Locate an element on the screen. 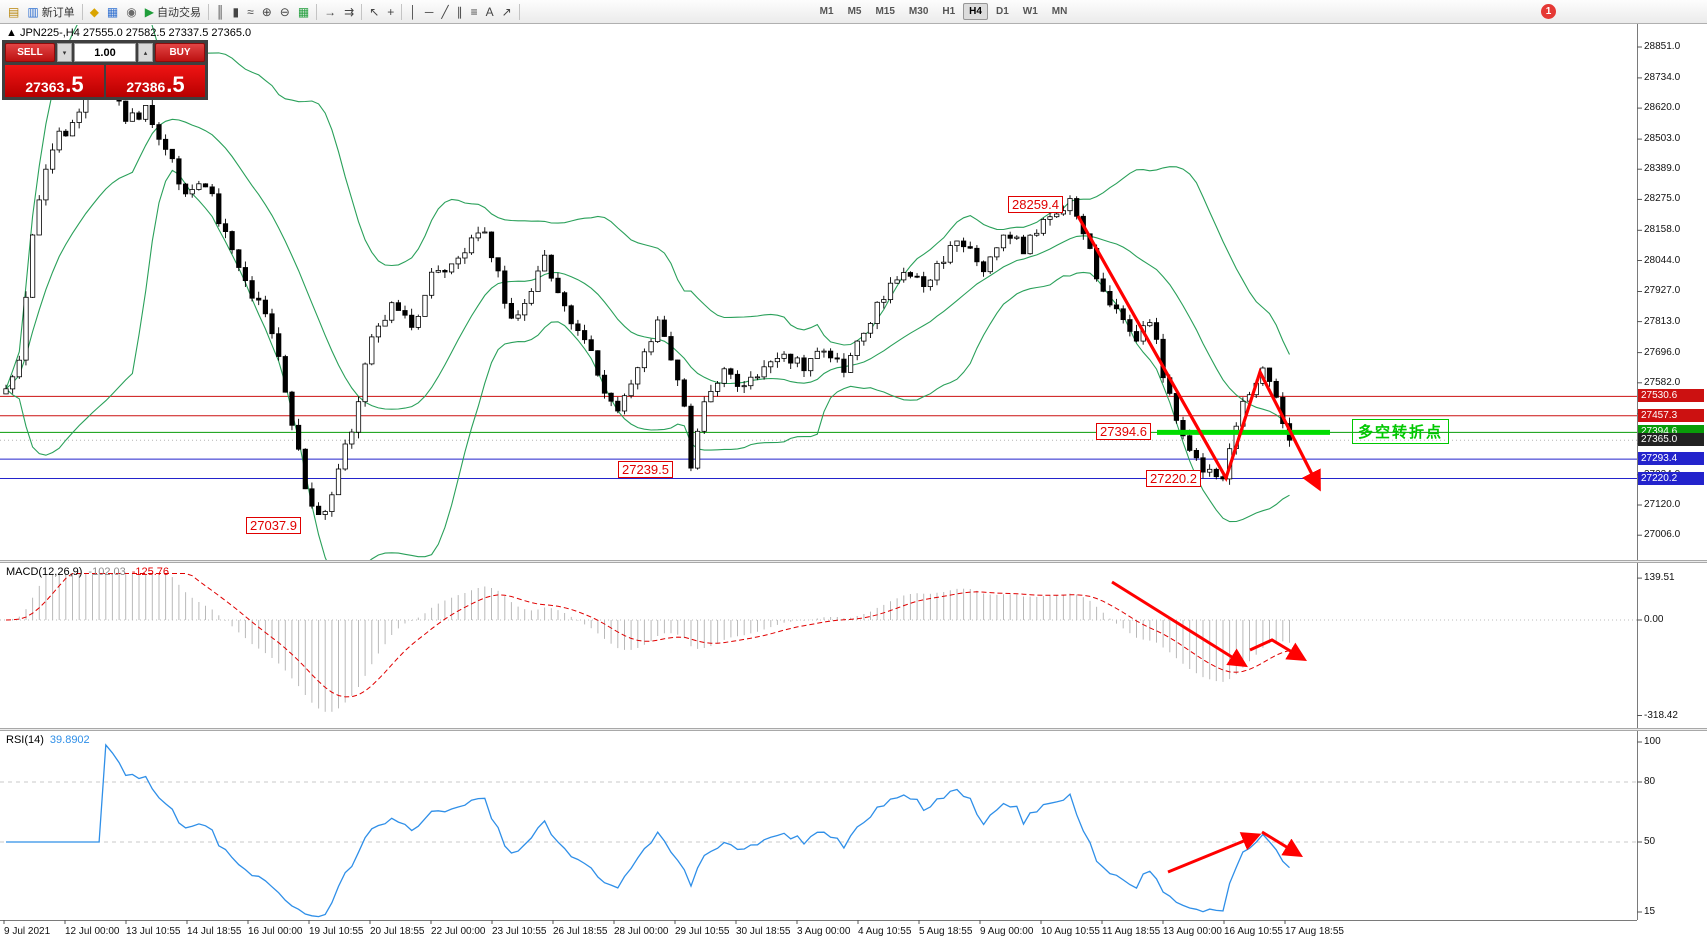 The height and width of the screenshot is (942, 1707). sell-button: SELL is located at coordinates (30, 52).